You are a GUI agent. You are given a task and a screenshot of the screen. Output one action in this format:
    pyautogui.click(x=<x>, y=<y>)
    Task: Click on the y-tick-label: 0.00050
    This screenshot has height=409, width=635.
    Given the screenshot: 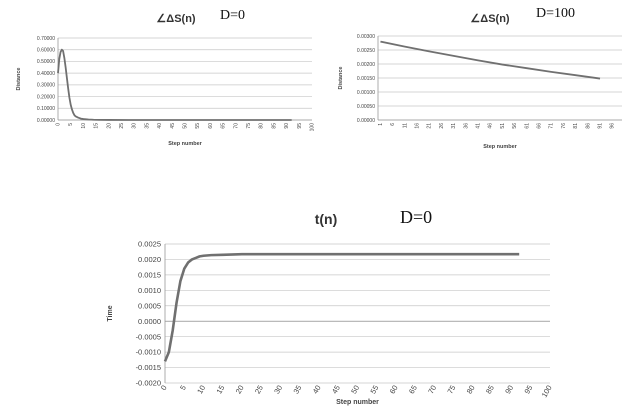 What is the action you would take?
    pyautogui.click(x=366, y=107)
    